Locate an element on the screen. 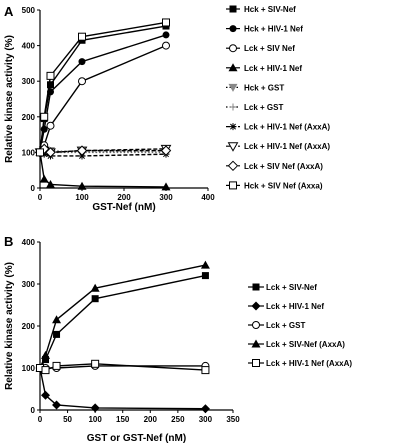  legend-label: Lck + SIV Nef is located at coordinates (269, 48).